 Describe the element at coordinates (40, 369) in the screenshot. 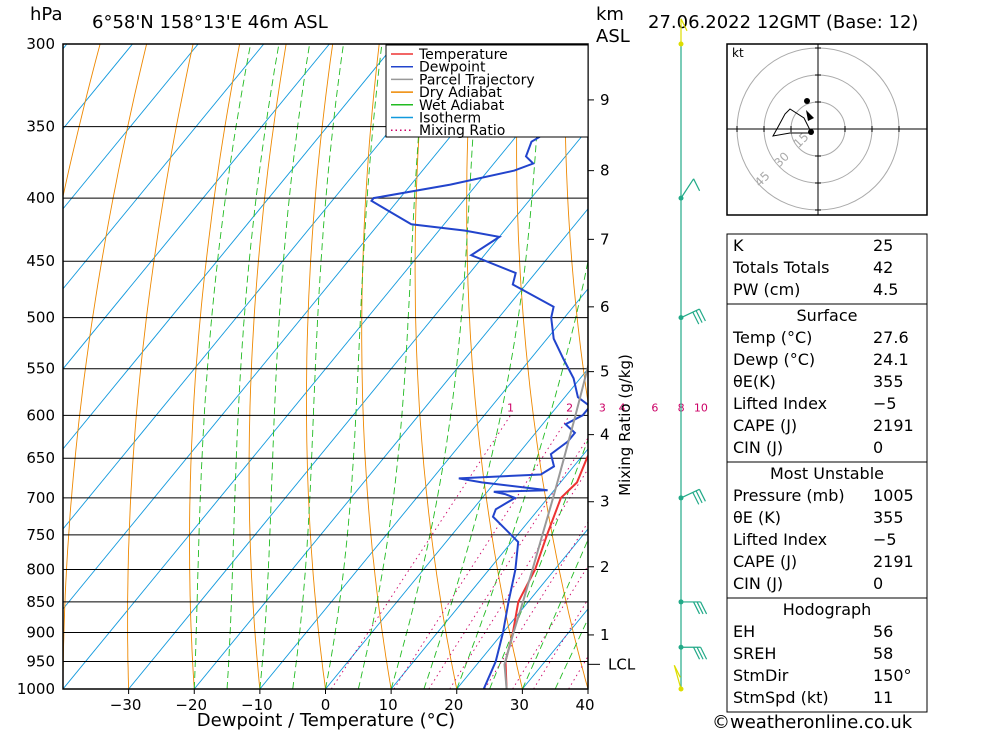

I see `pressure-tick-label: 550` at that location.